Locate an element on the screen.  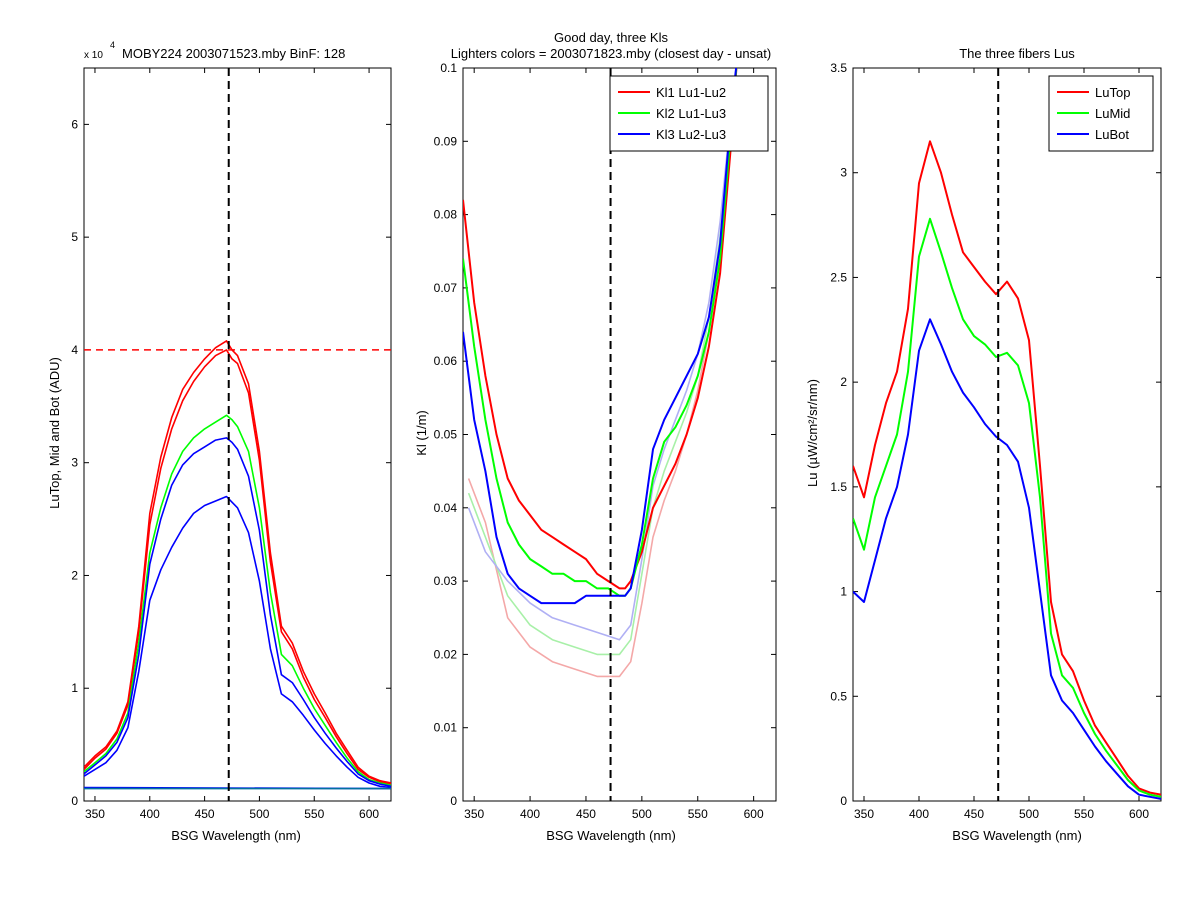
series-line-lubot is located at coordinates (1007, 559).